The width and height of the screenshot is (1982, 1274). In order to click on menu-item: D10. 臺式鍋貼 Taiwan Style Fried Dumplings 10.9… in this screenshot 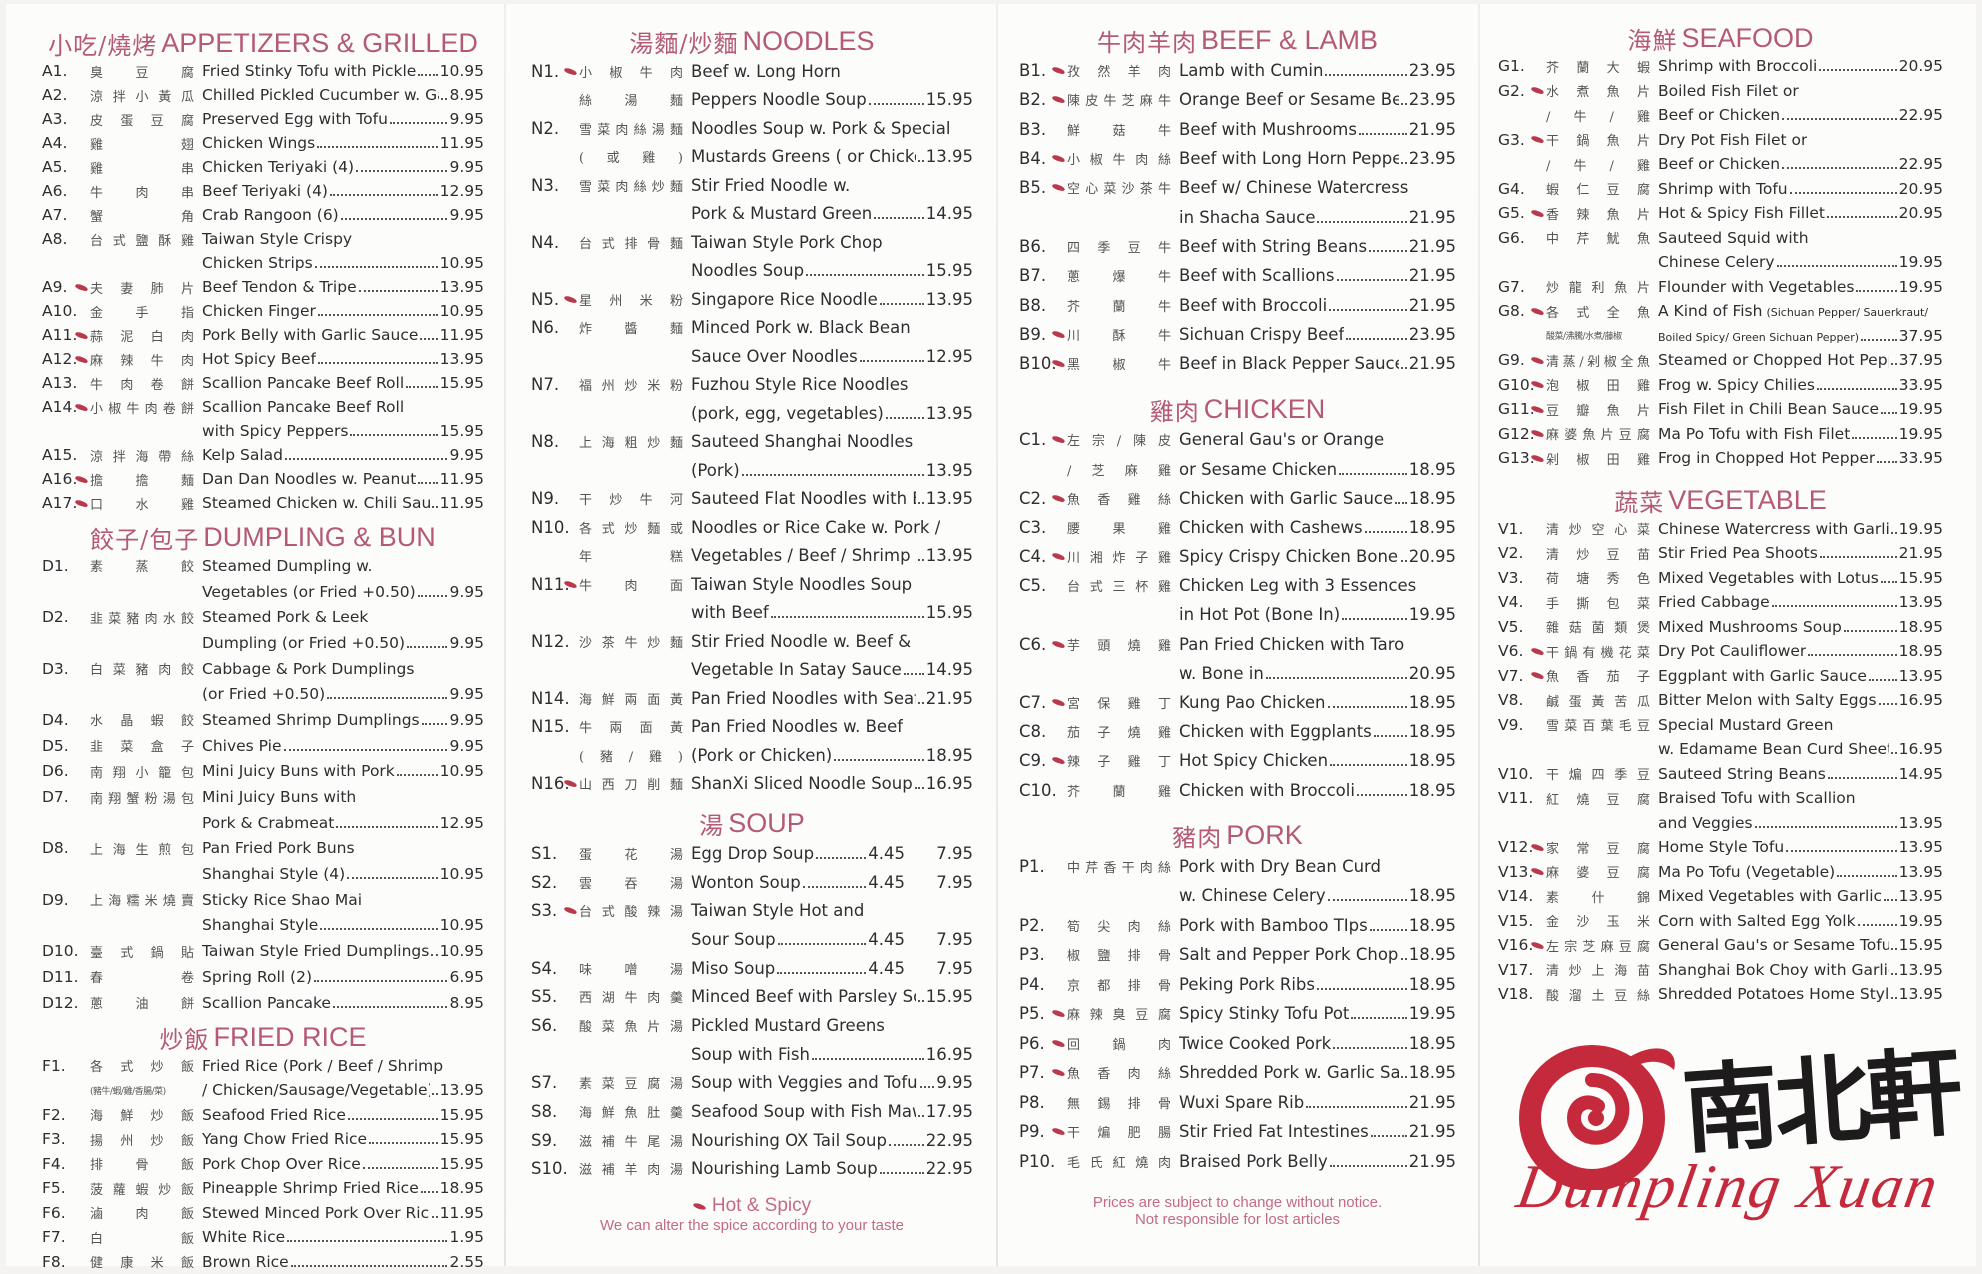, I will do `click(263, 951)`.